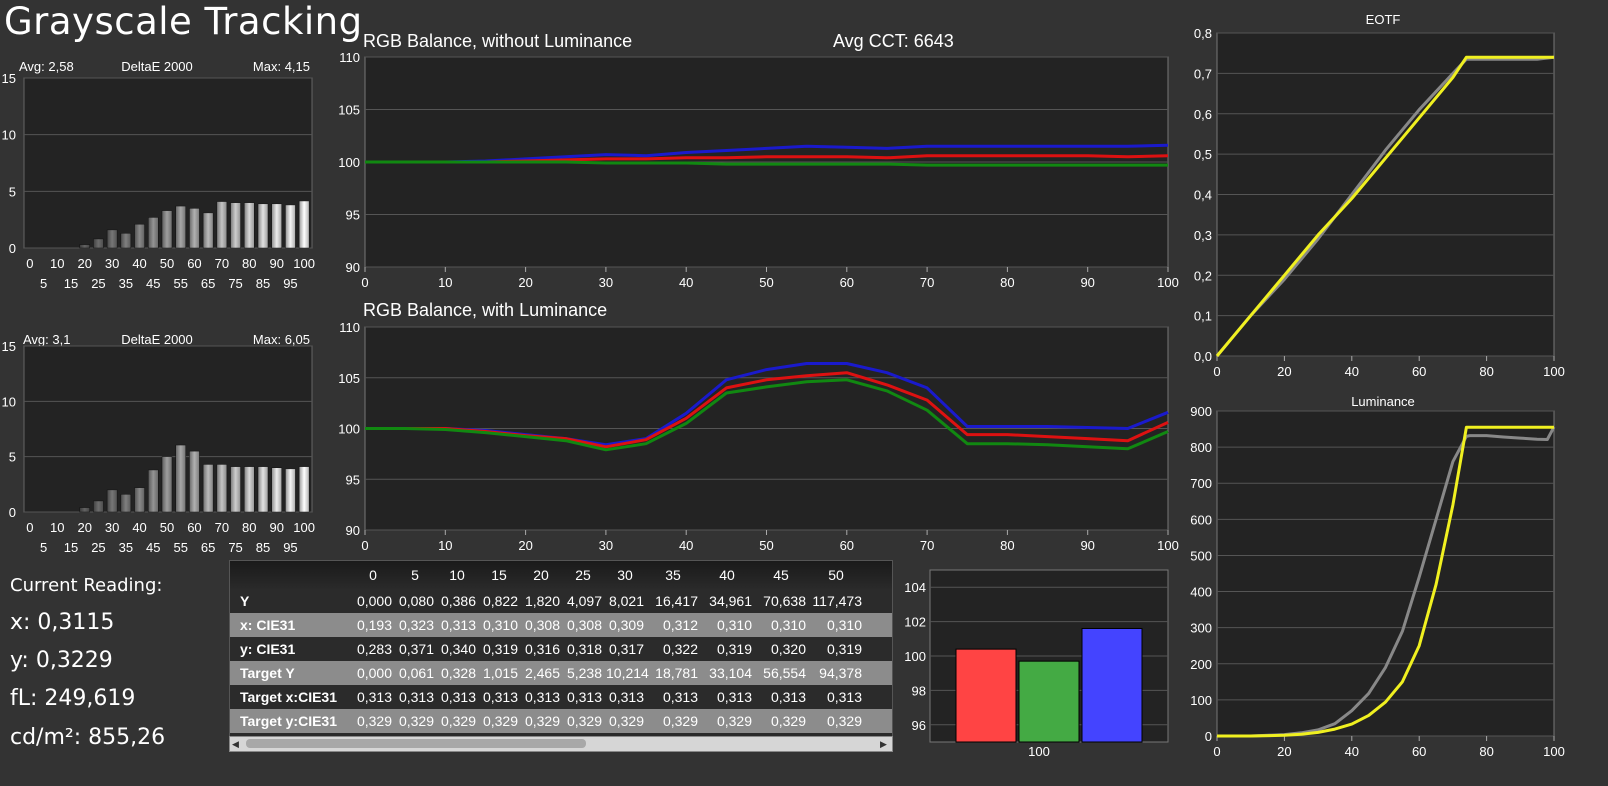 Image resolution: width=1608 pixels, height=786 pixels. I want to click on table-cell: 0,340, so click(458, 649).